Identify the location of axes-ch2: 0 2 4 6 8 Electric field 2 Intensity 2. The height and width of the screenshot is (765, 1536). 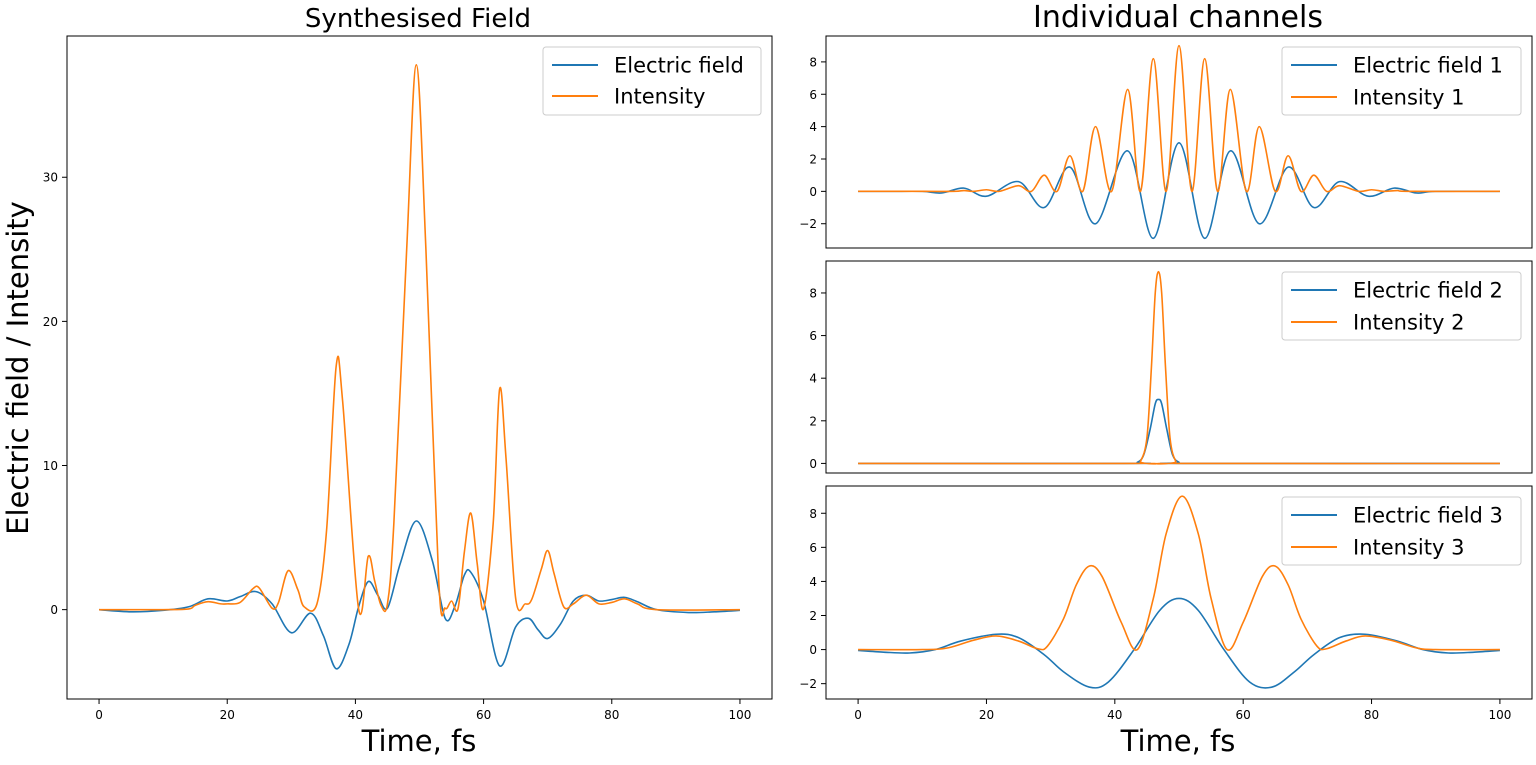
(1171, 367).